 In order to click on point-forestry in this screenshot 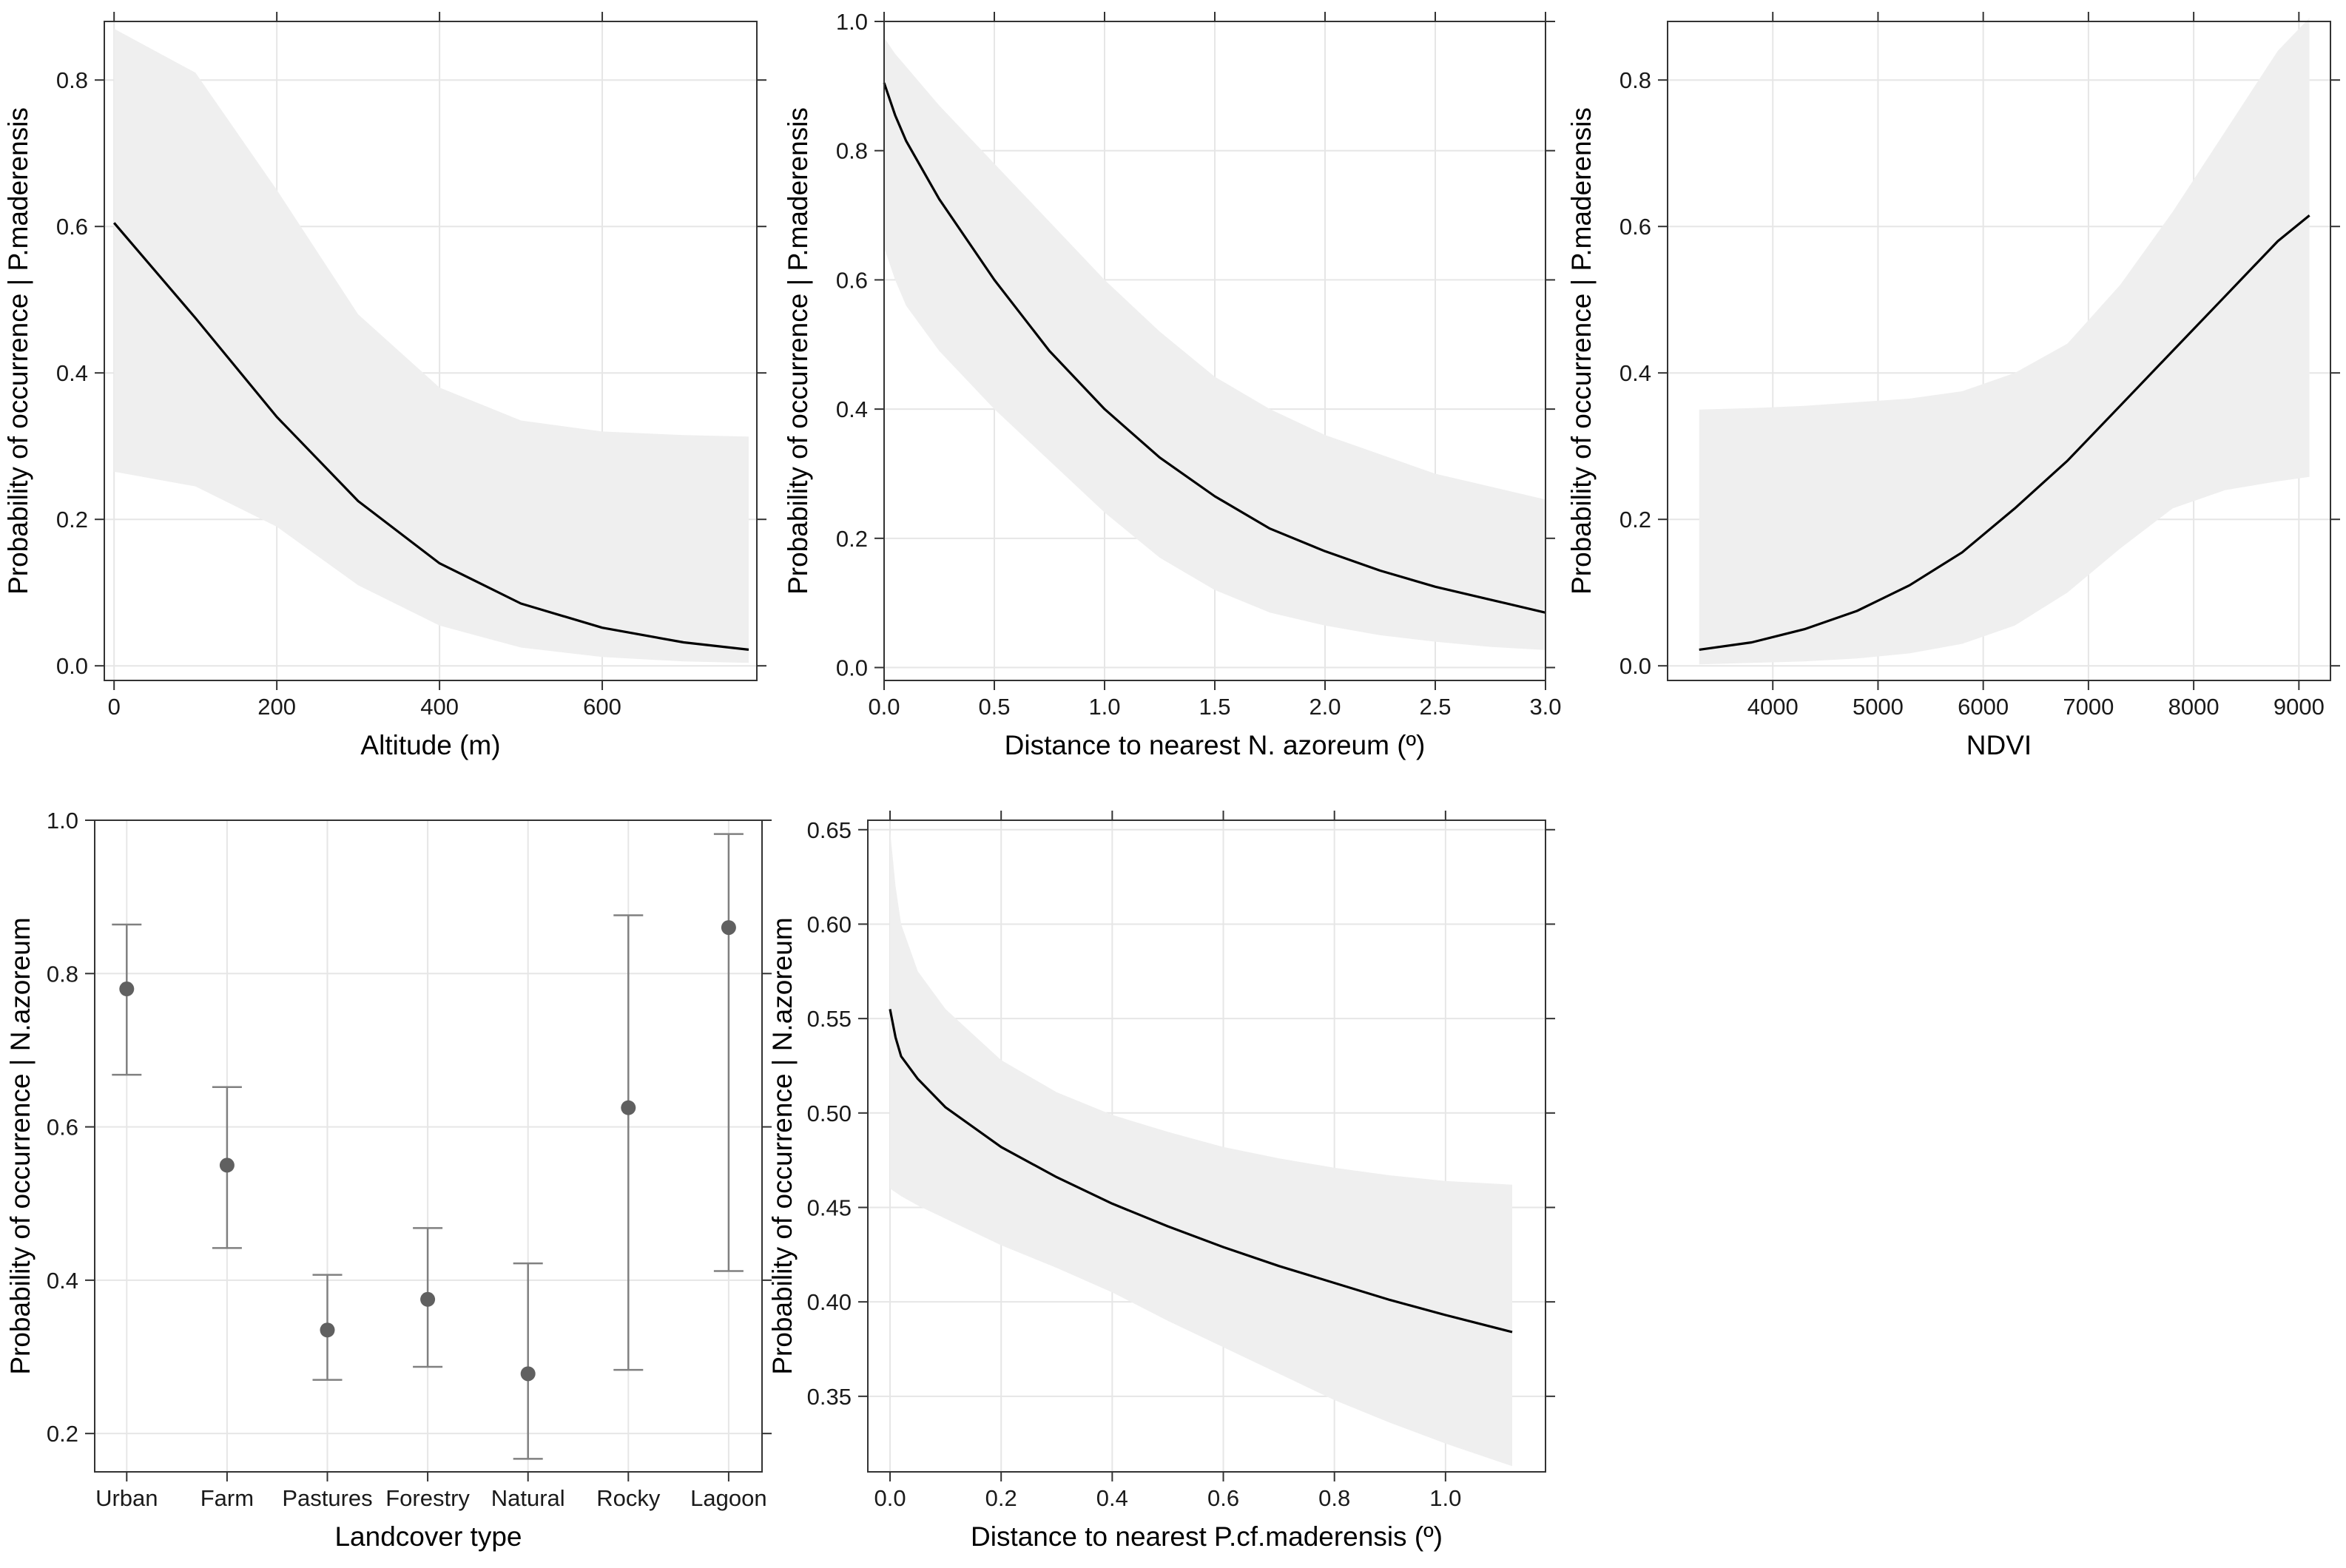, I will do `click(428, 1299)`.